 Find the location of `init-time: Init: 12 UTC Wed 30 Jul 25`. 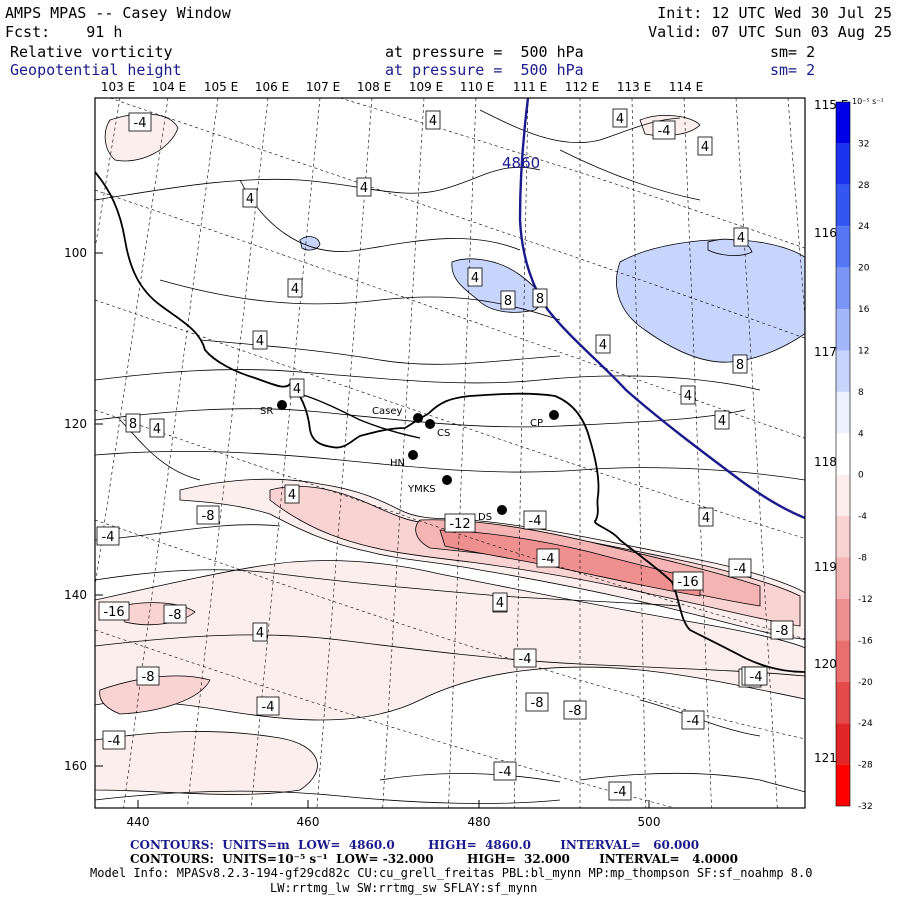

init-time: Init: 12 UTC Wed 30 Jul 25 is located at coordinates (774, 13).